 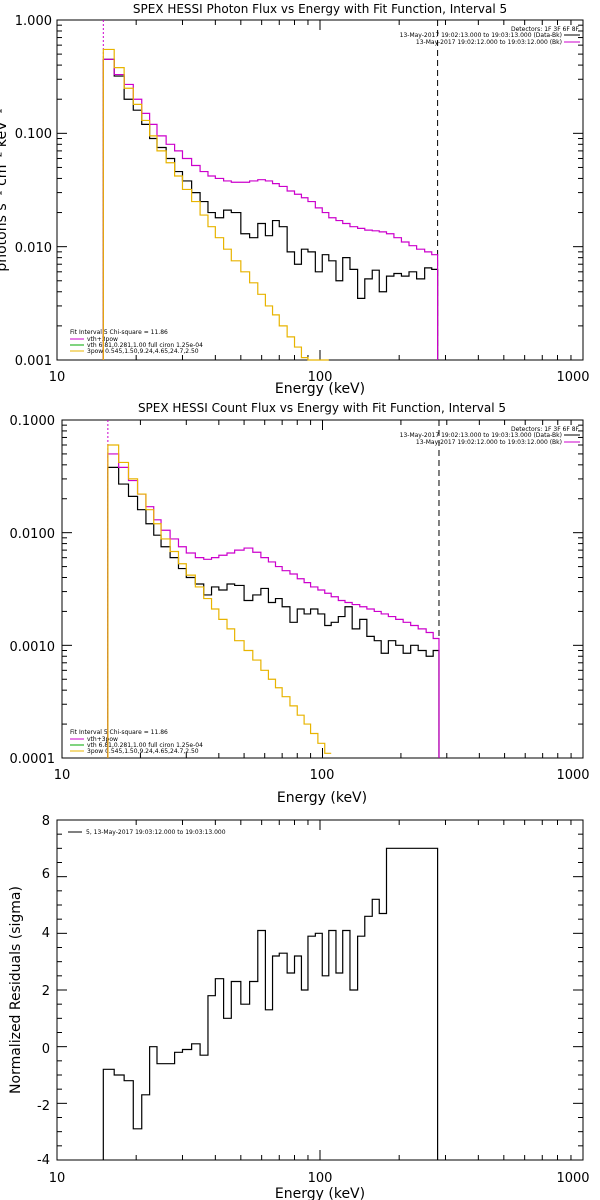 What do you see at coordinates (33, 248) in the screenshot?
I see `photon-ytick-label: 0.010` at bounding box center [33, 248].